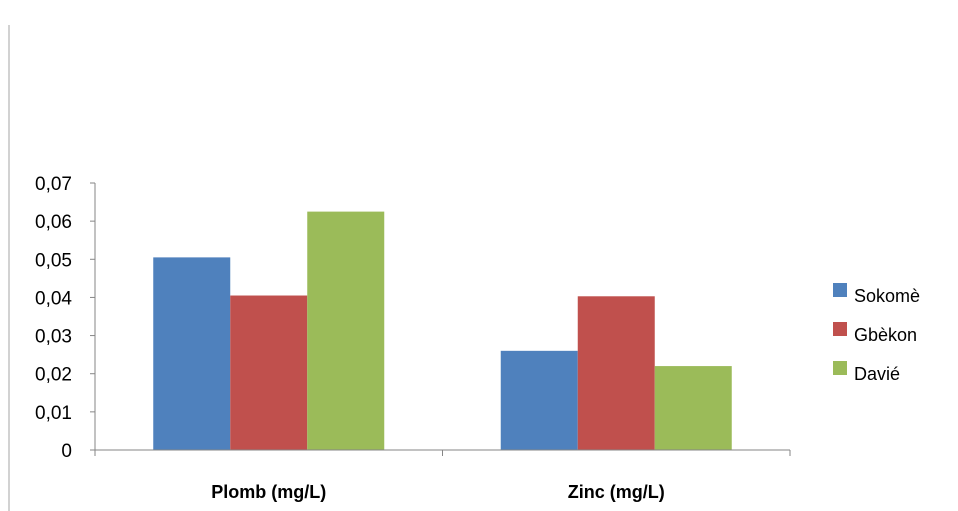 The height and width of the screenshot is (511, 958). I want to click on y-tick-label: 0,04, so click(53, 298).